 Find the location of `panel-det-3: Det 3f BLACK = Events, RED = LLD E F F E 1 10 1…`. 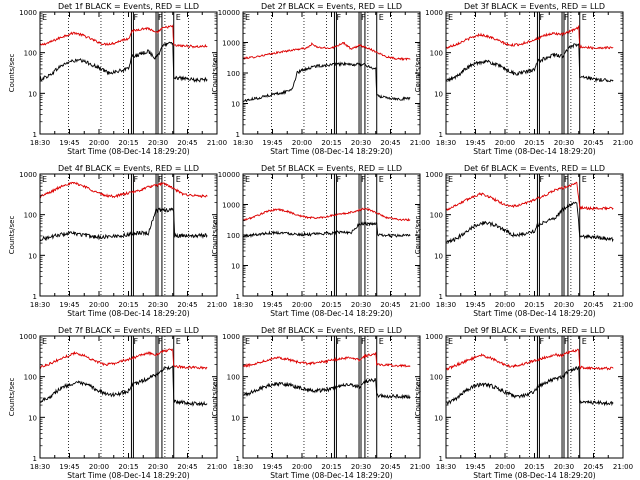

panel-det-3: Det 3f BLACK = Events, RED = LLD E F F E 1 10 1… is located at coordinates (523, 79).